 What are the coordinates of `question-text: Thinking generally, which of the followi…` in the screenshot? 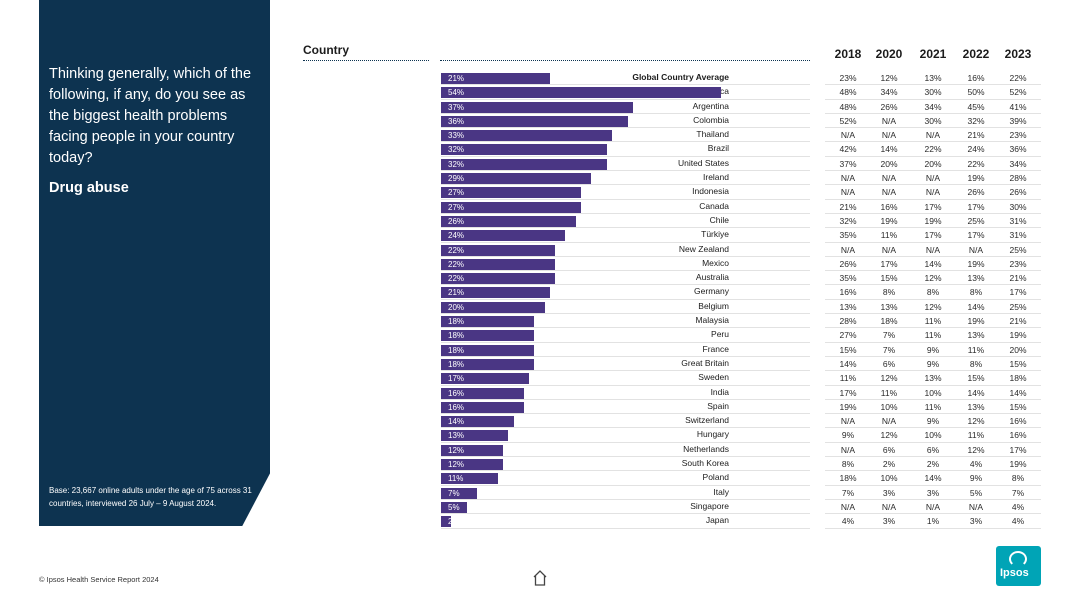 It's located at (150, 116).